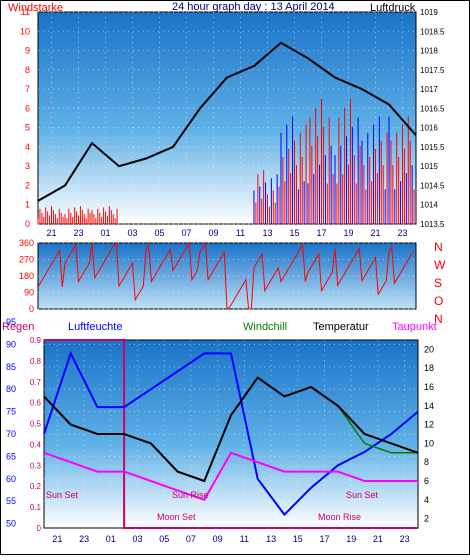  What do you see at coordinates (230, 539) in the screenshot?
I see `temp-x-ticks: 21 23 01 03 05 07 09 11 13 15 17 19 21 23` at bounding box center [230, 539].